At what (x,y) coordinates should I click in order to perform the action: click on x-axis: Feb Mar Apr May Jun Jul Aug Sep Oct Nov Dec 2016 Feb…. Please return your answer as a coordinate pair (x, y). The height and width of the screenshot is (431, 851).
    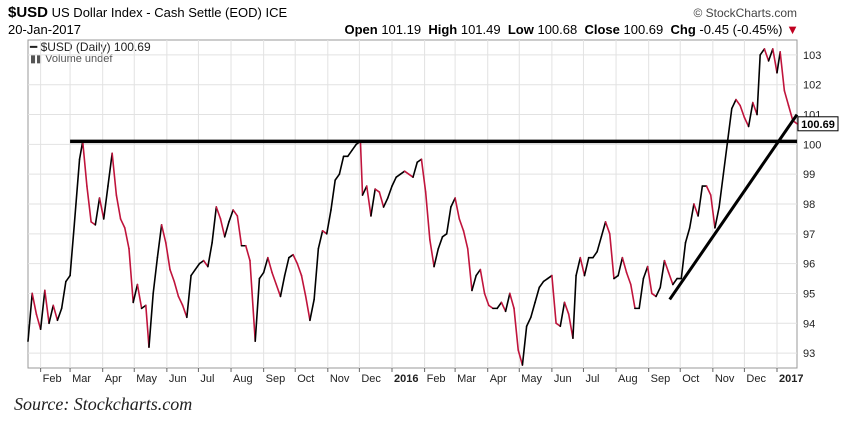
    Looking at the image, I should click on (421, 376).